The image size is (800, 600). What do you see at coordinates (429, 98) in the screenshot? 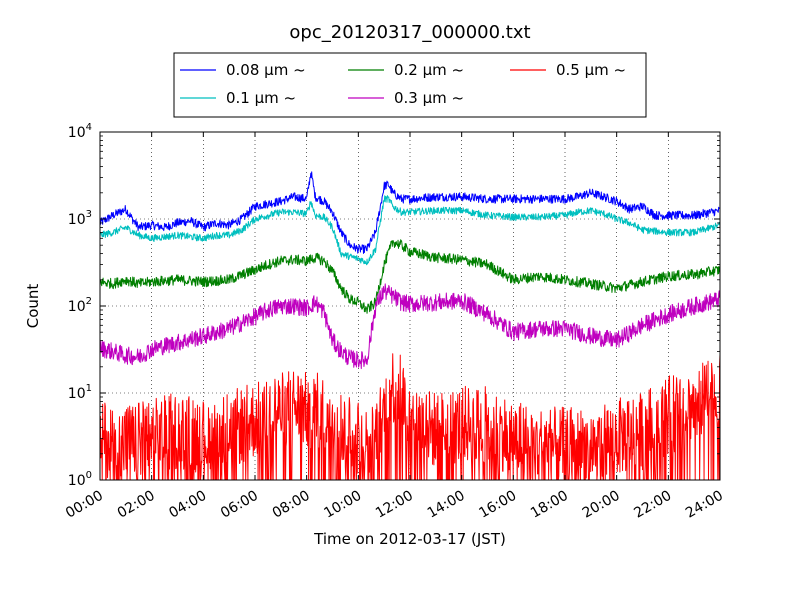
I see `legend-label: 0.3 μm ~` at bounding box center [429, 98].